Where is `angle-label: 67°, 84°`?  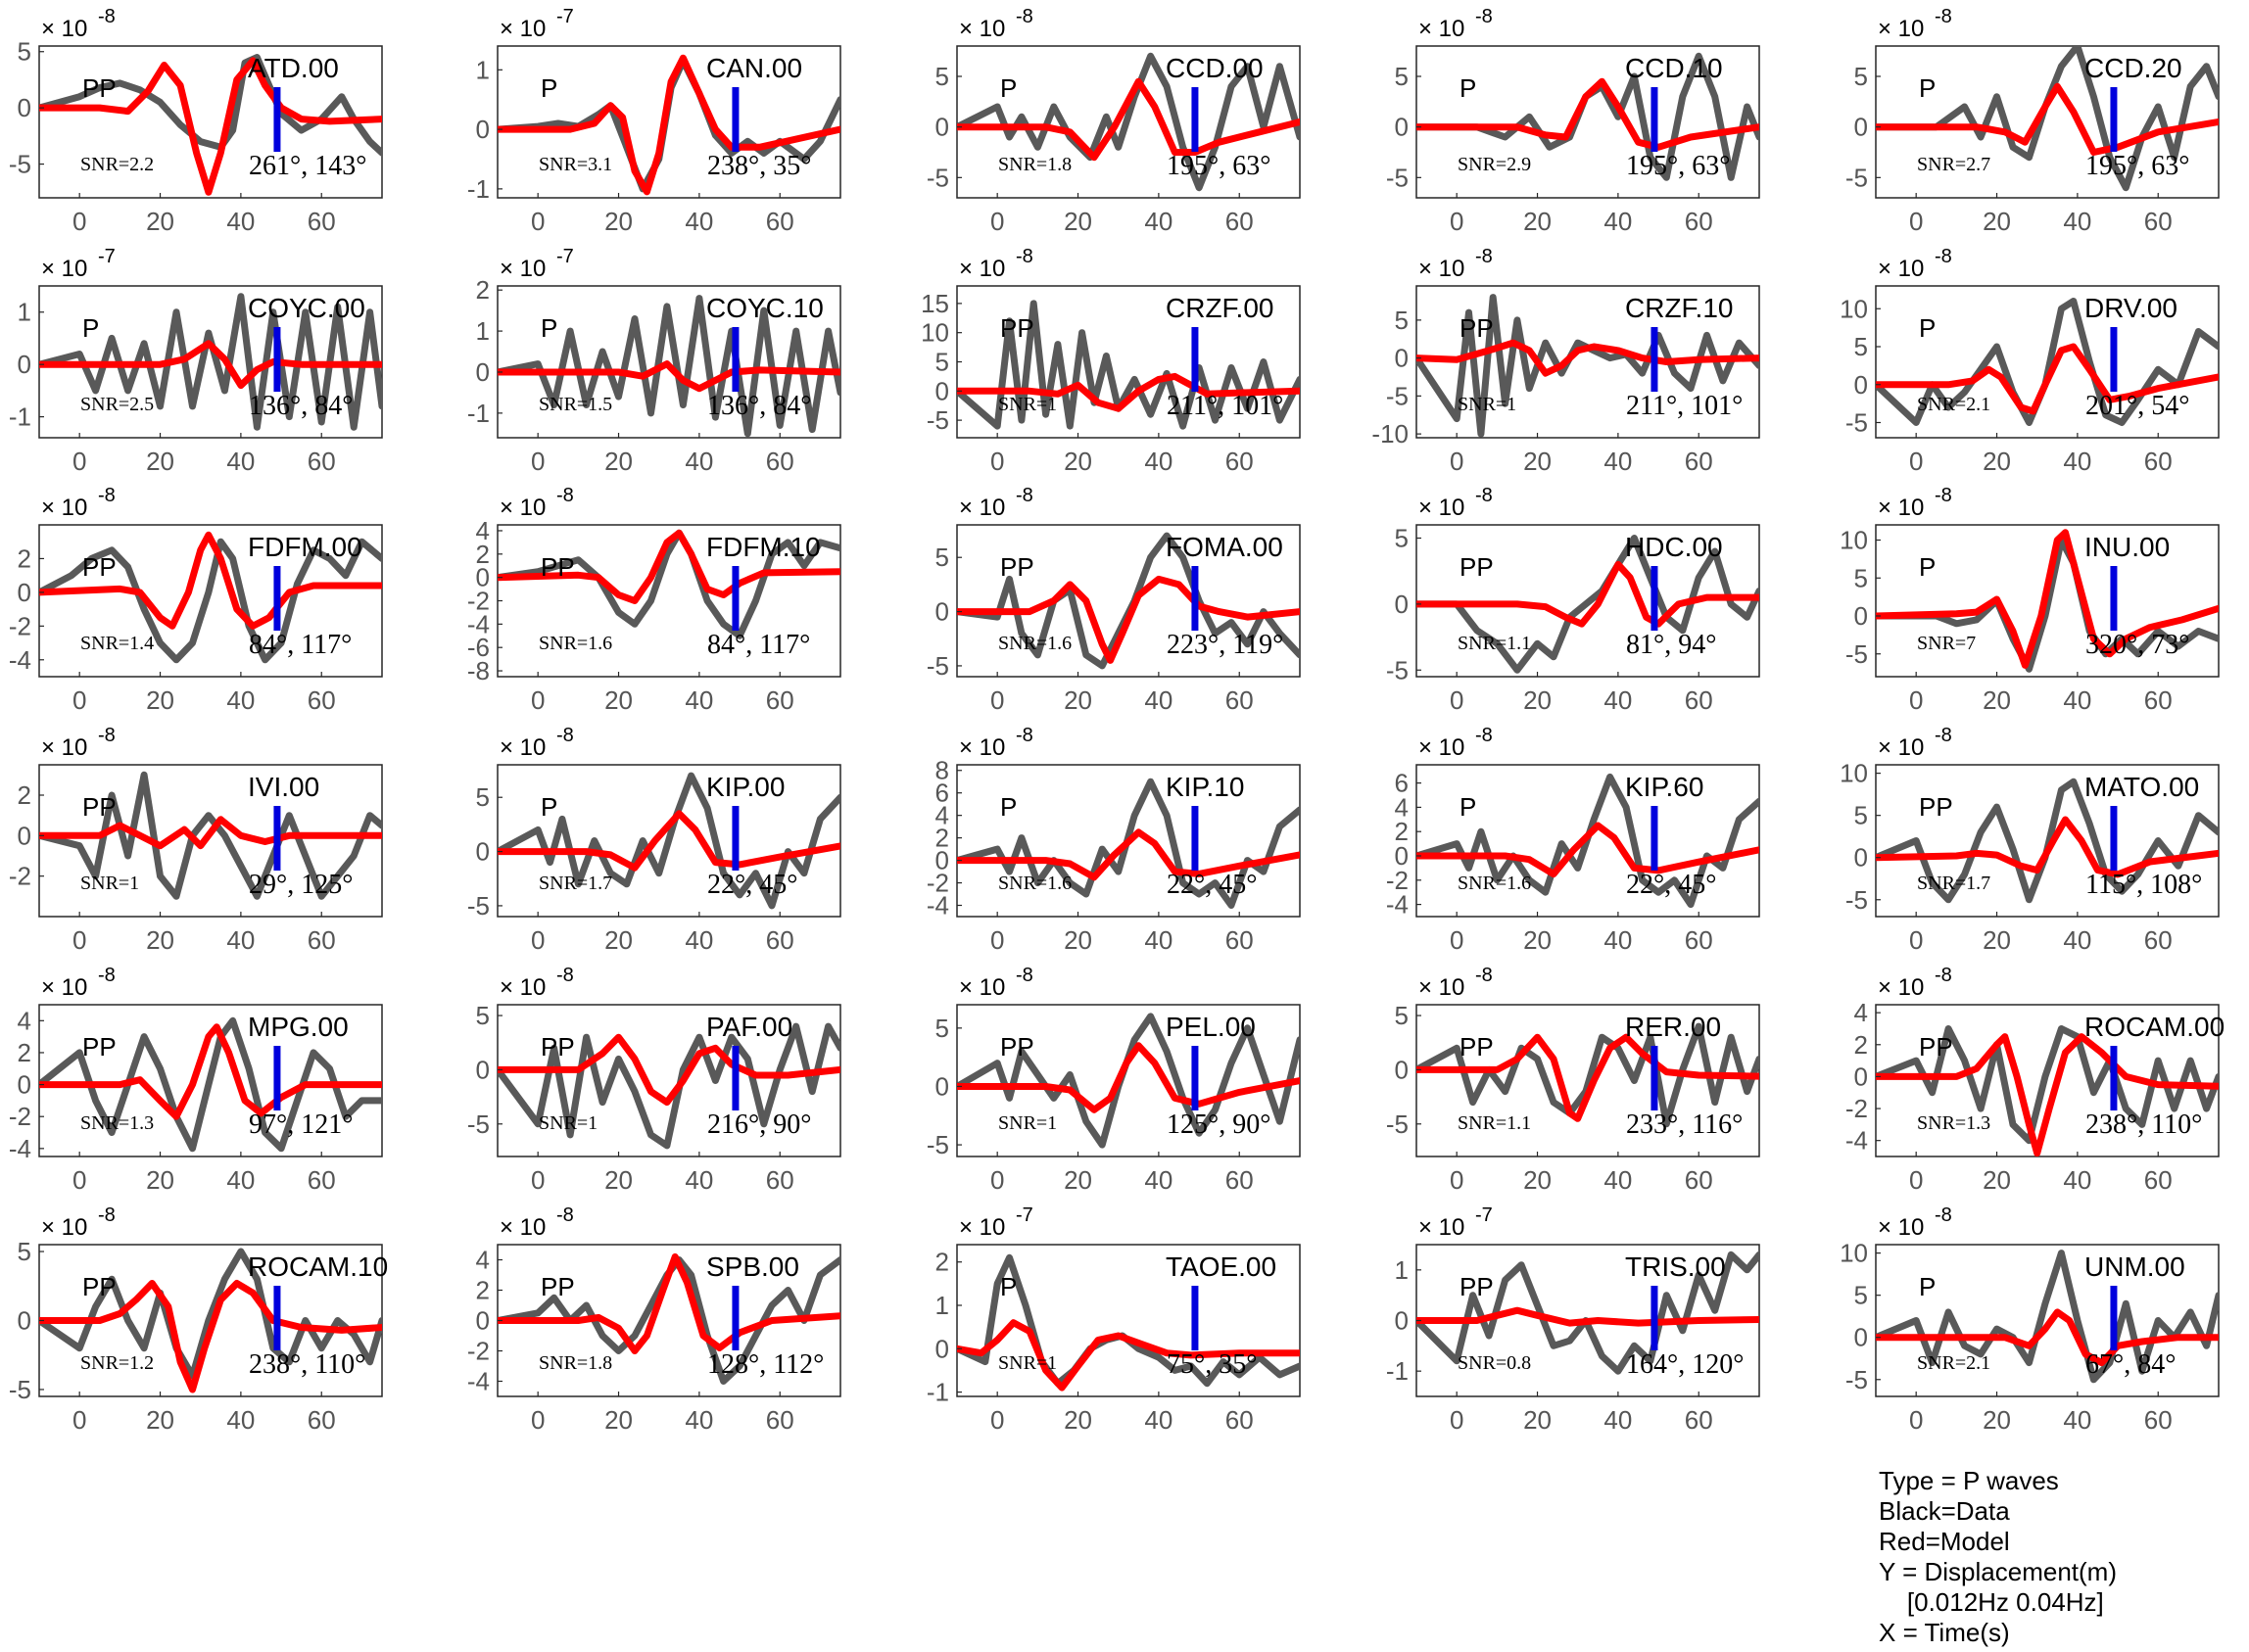 angle-label: 67°, 84° is located at coordinates (2130, 1364).